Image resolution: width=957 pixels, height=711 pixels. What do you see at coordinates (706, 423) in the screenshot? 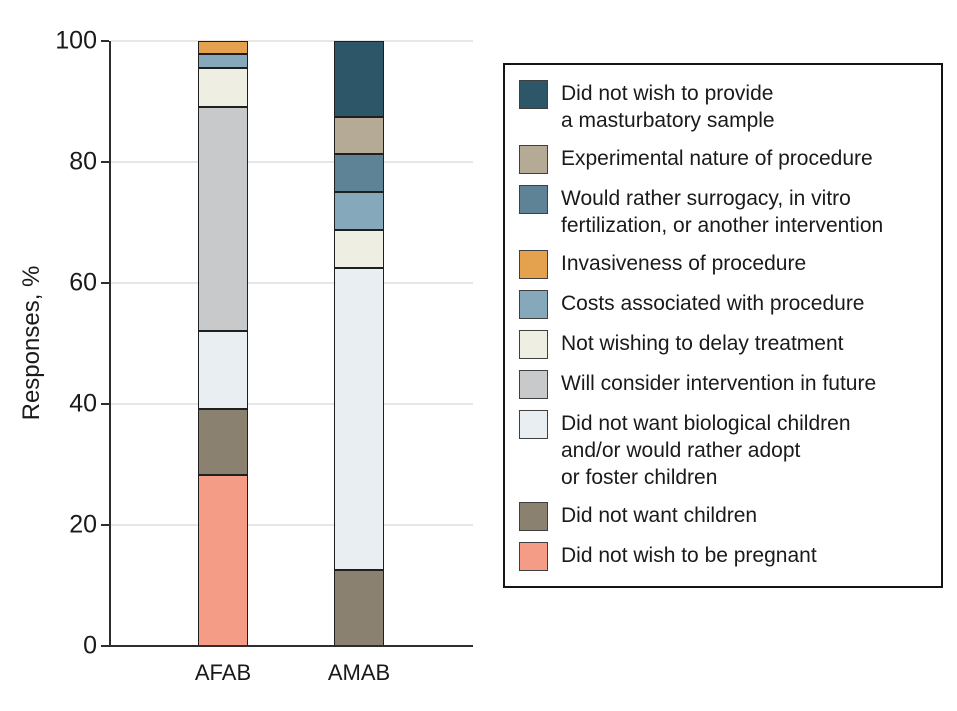
I see `legend-label-line: Did not want biological children` at bounding box center [706, 423].